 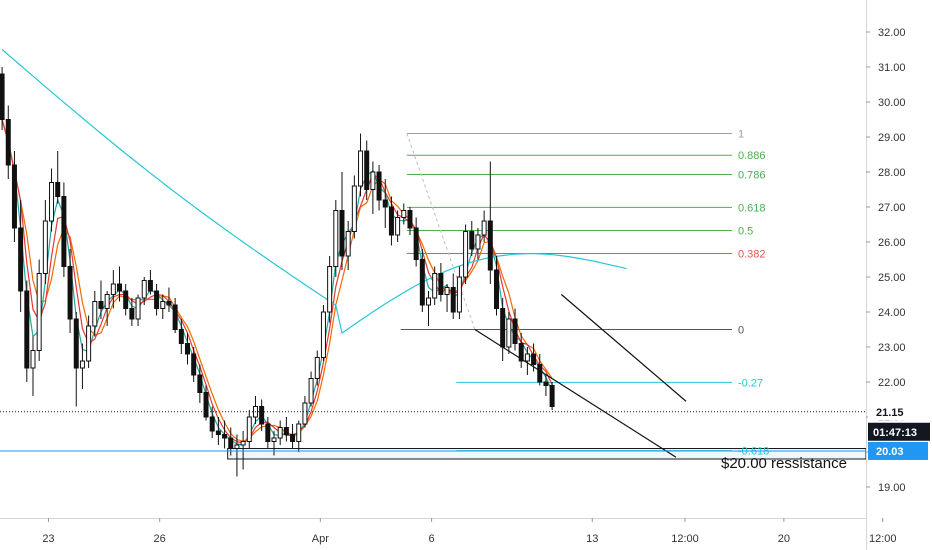 What do you see at coordinates (320, 539) in the screenshot?
I see `date-tick-label: Apr` at bounding box center [320, 539].